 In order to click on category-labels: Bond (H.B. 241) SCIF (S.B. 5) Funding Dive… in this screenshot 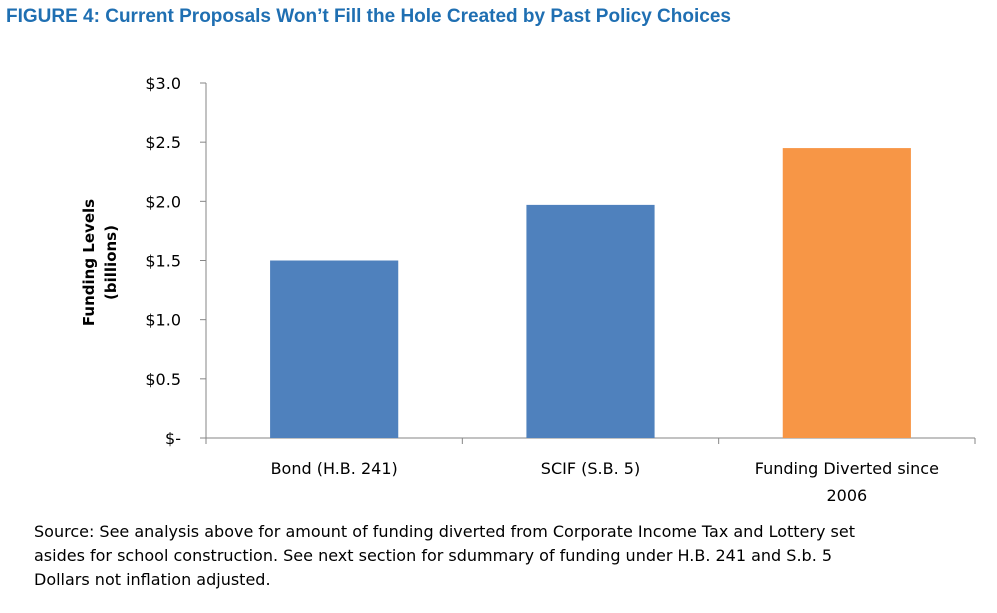, I will do `click(605, 482)`.